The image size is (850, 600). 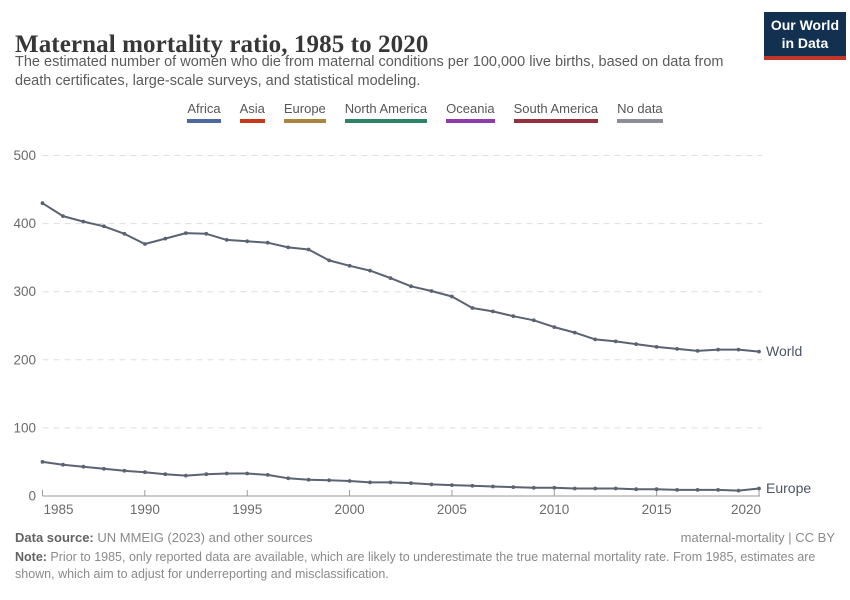 I want to click on europe-point-2002, so click(x=390, y=482).